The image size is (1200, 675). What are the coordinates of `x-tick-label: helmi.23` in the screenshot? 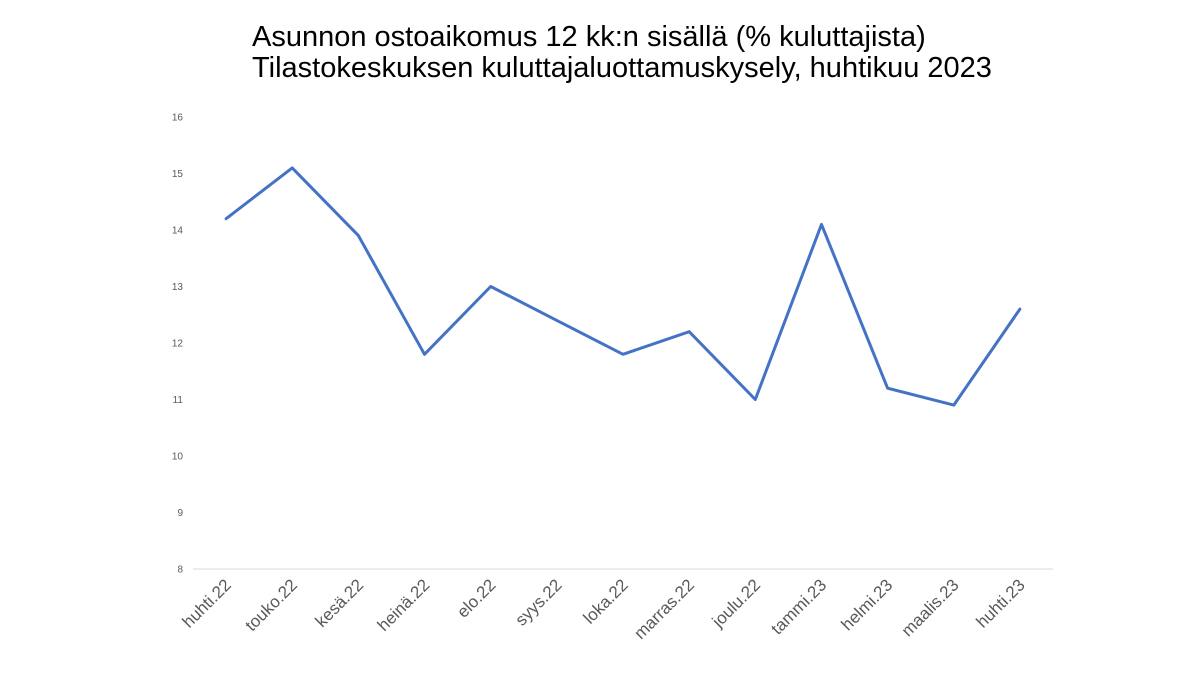 It's located at (867, 604).